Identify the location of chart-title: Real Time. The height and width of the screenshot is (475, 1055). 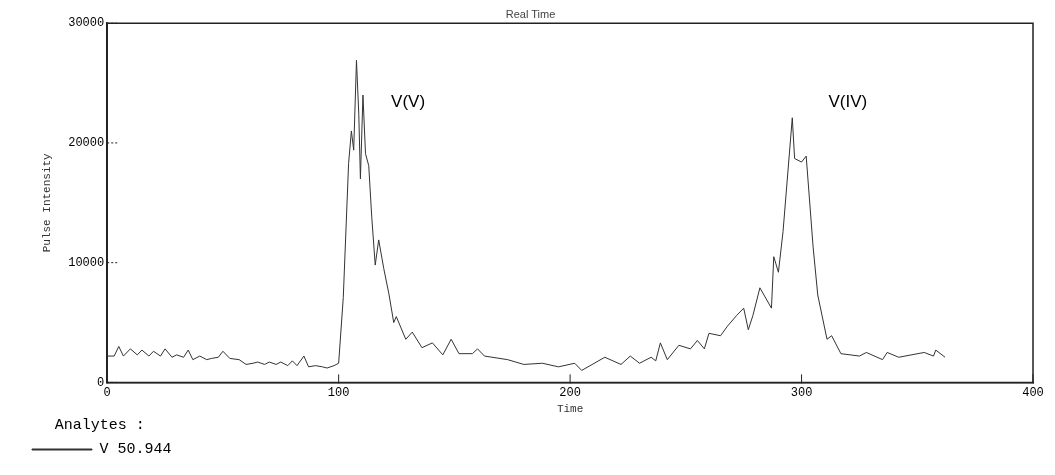
(530, 13).